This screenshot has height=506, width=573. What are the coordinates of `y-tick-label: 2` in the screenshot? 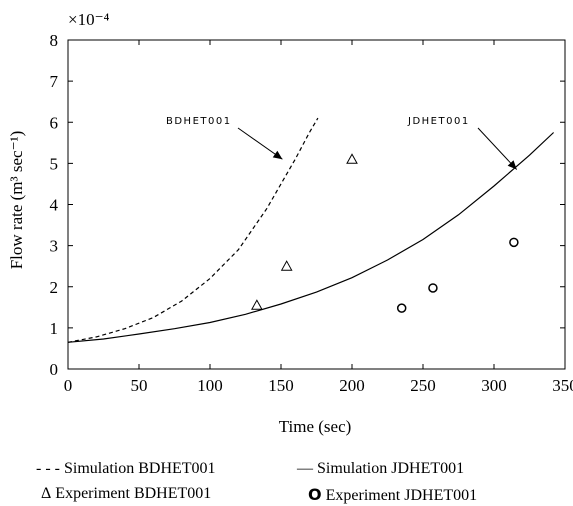 It's located at (54, 287).